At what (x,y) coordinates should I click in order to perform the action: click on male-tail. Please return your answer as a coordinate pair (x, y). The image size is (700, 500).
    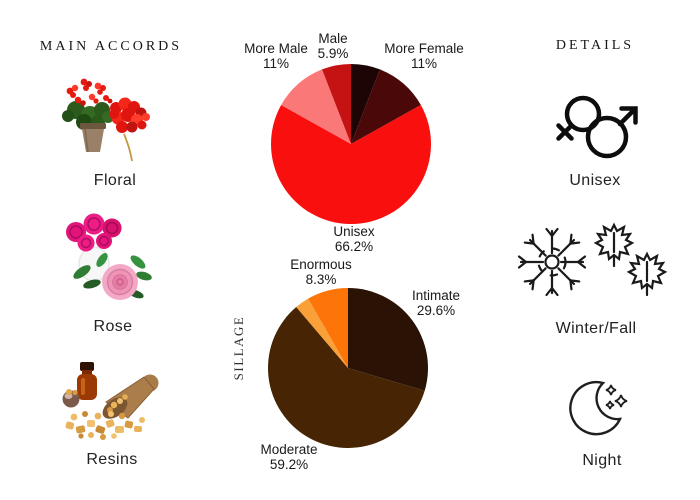
    Looking at the image, I should click on (627, 117).